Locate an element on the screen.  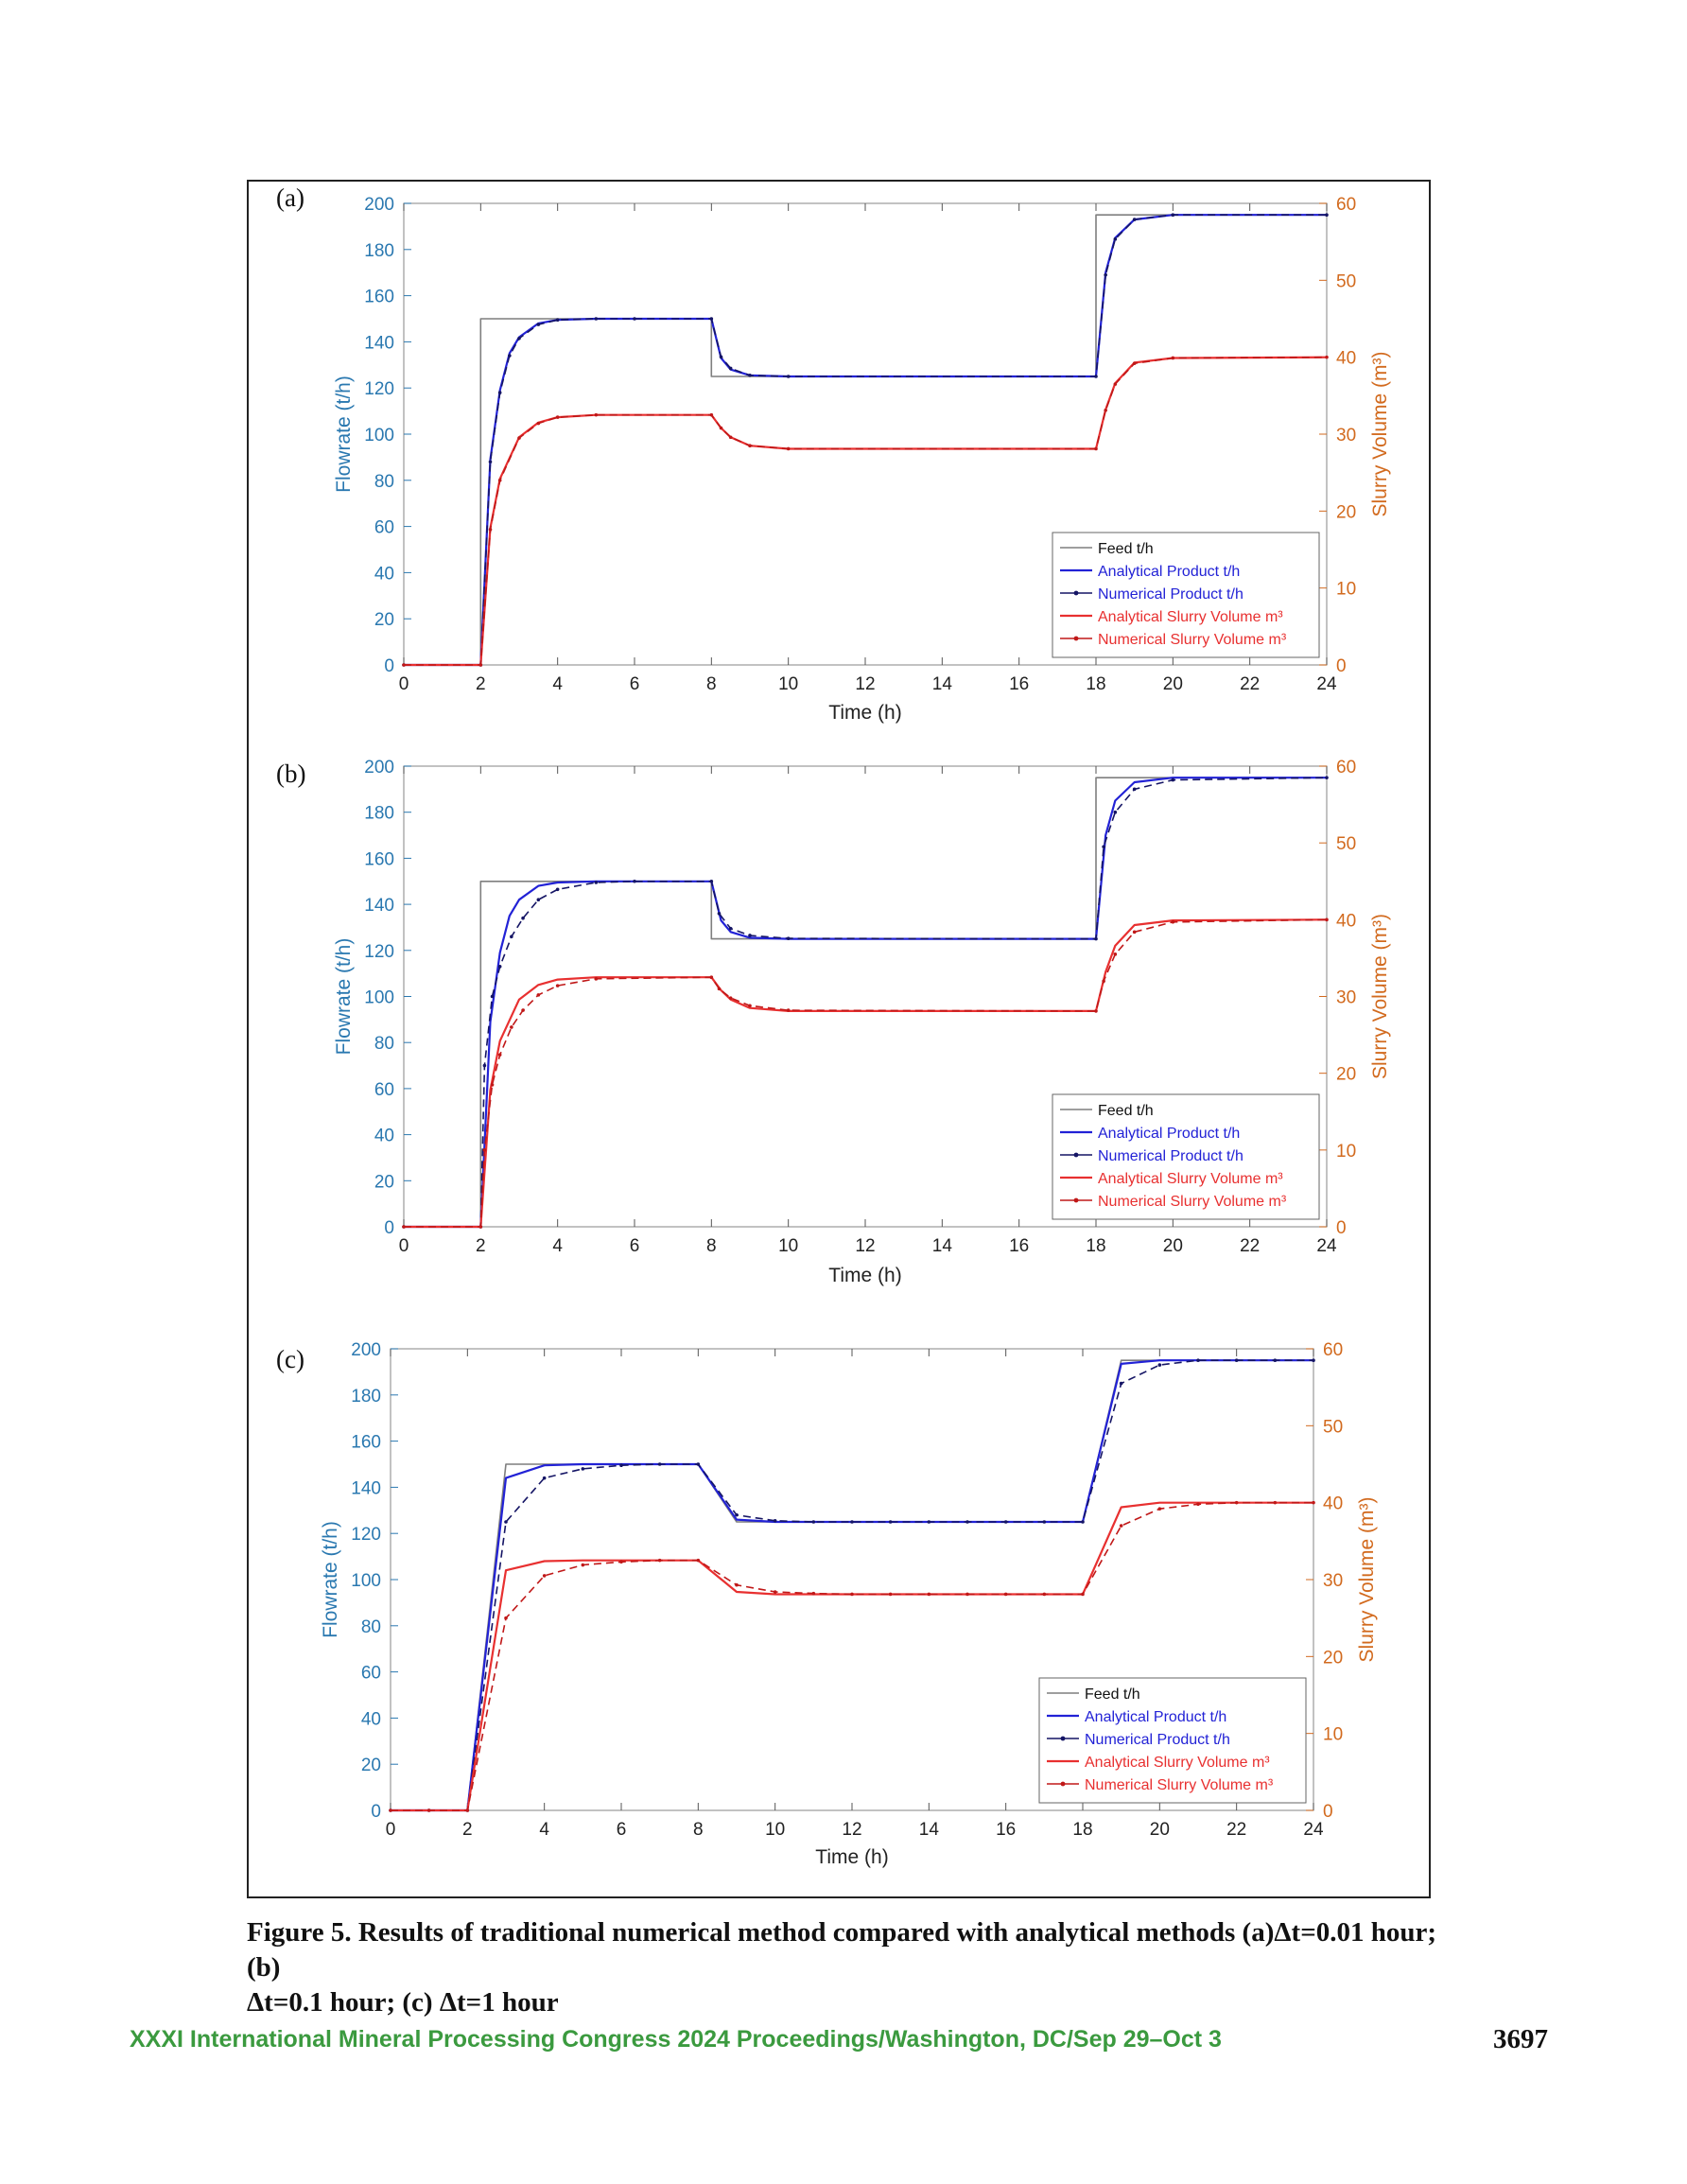
legend-box is located at coordinates (1186, 595).